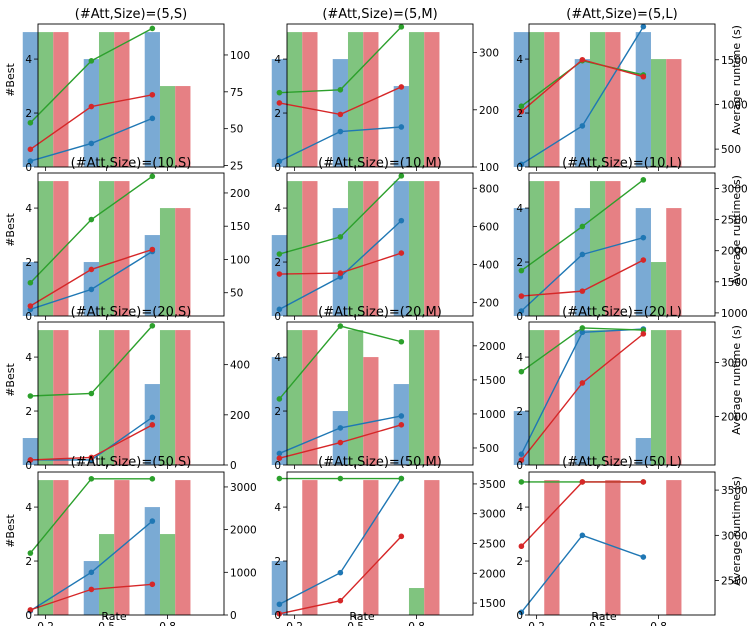 This screenshot has height=626, width=748. What do you see at coordinates (152, 561) in the screenshot?
I see `blue-bar-0.8` at bounding box center [152, 561].